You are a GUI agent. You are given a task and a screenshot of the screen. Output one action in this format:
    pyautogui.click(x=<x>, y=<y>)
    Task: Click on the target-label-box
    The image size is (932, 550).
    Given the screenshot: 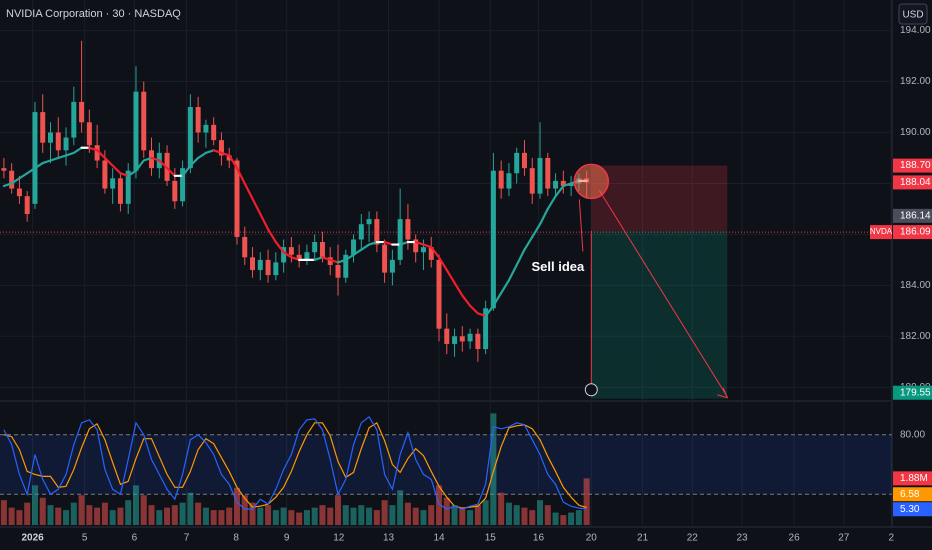 What is the action you would take?
    pyautogui.click(x=912, y=392)
    